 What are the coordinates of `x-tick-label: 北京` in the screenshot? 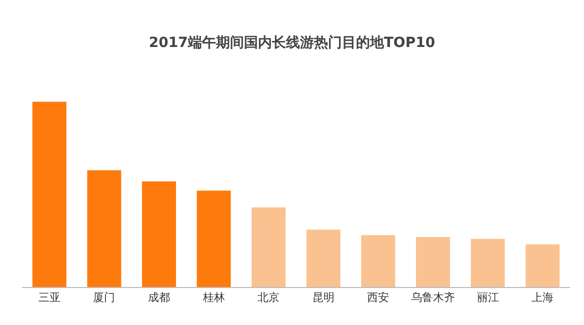 It's located at (269, 297).